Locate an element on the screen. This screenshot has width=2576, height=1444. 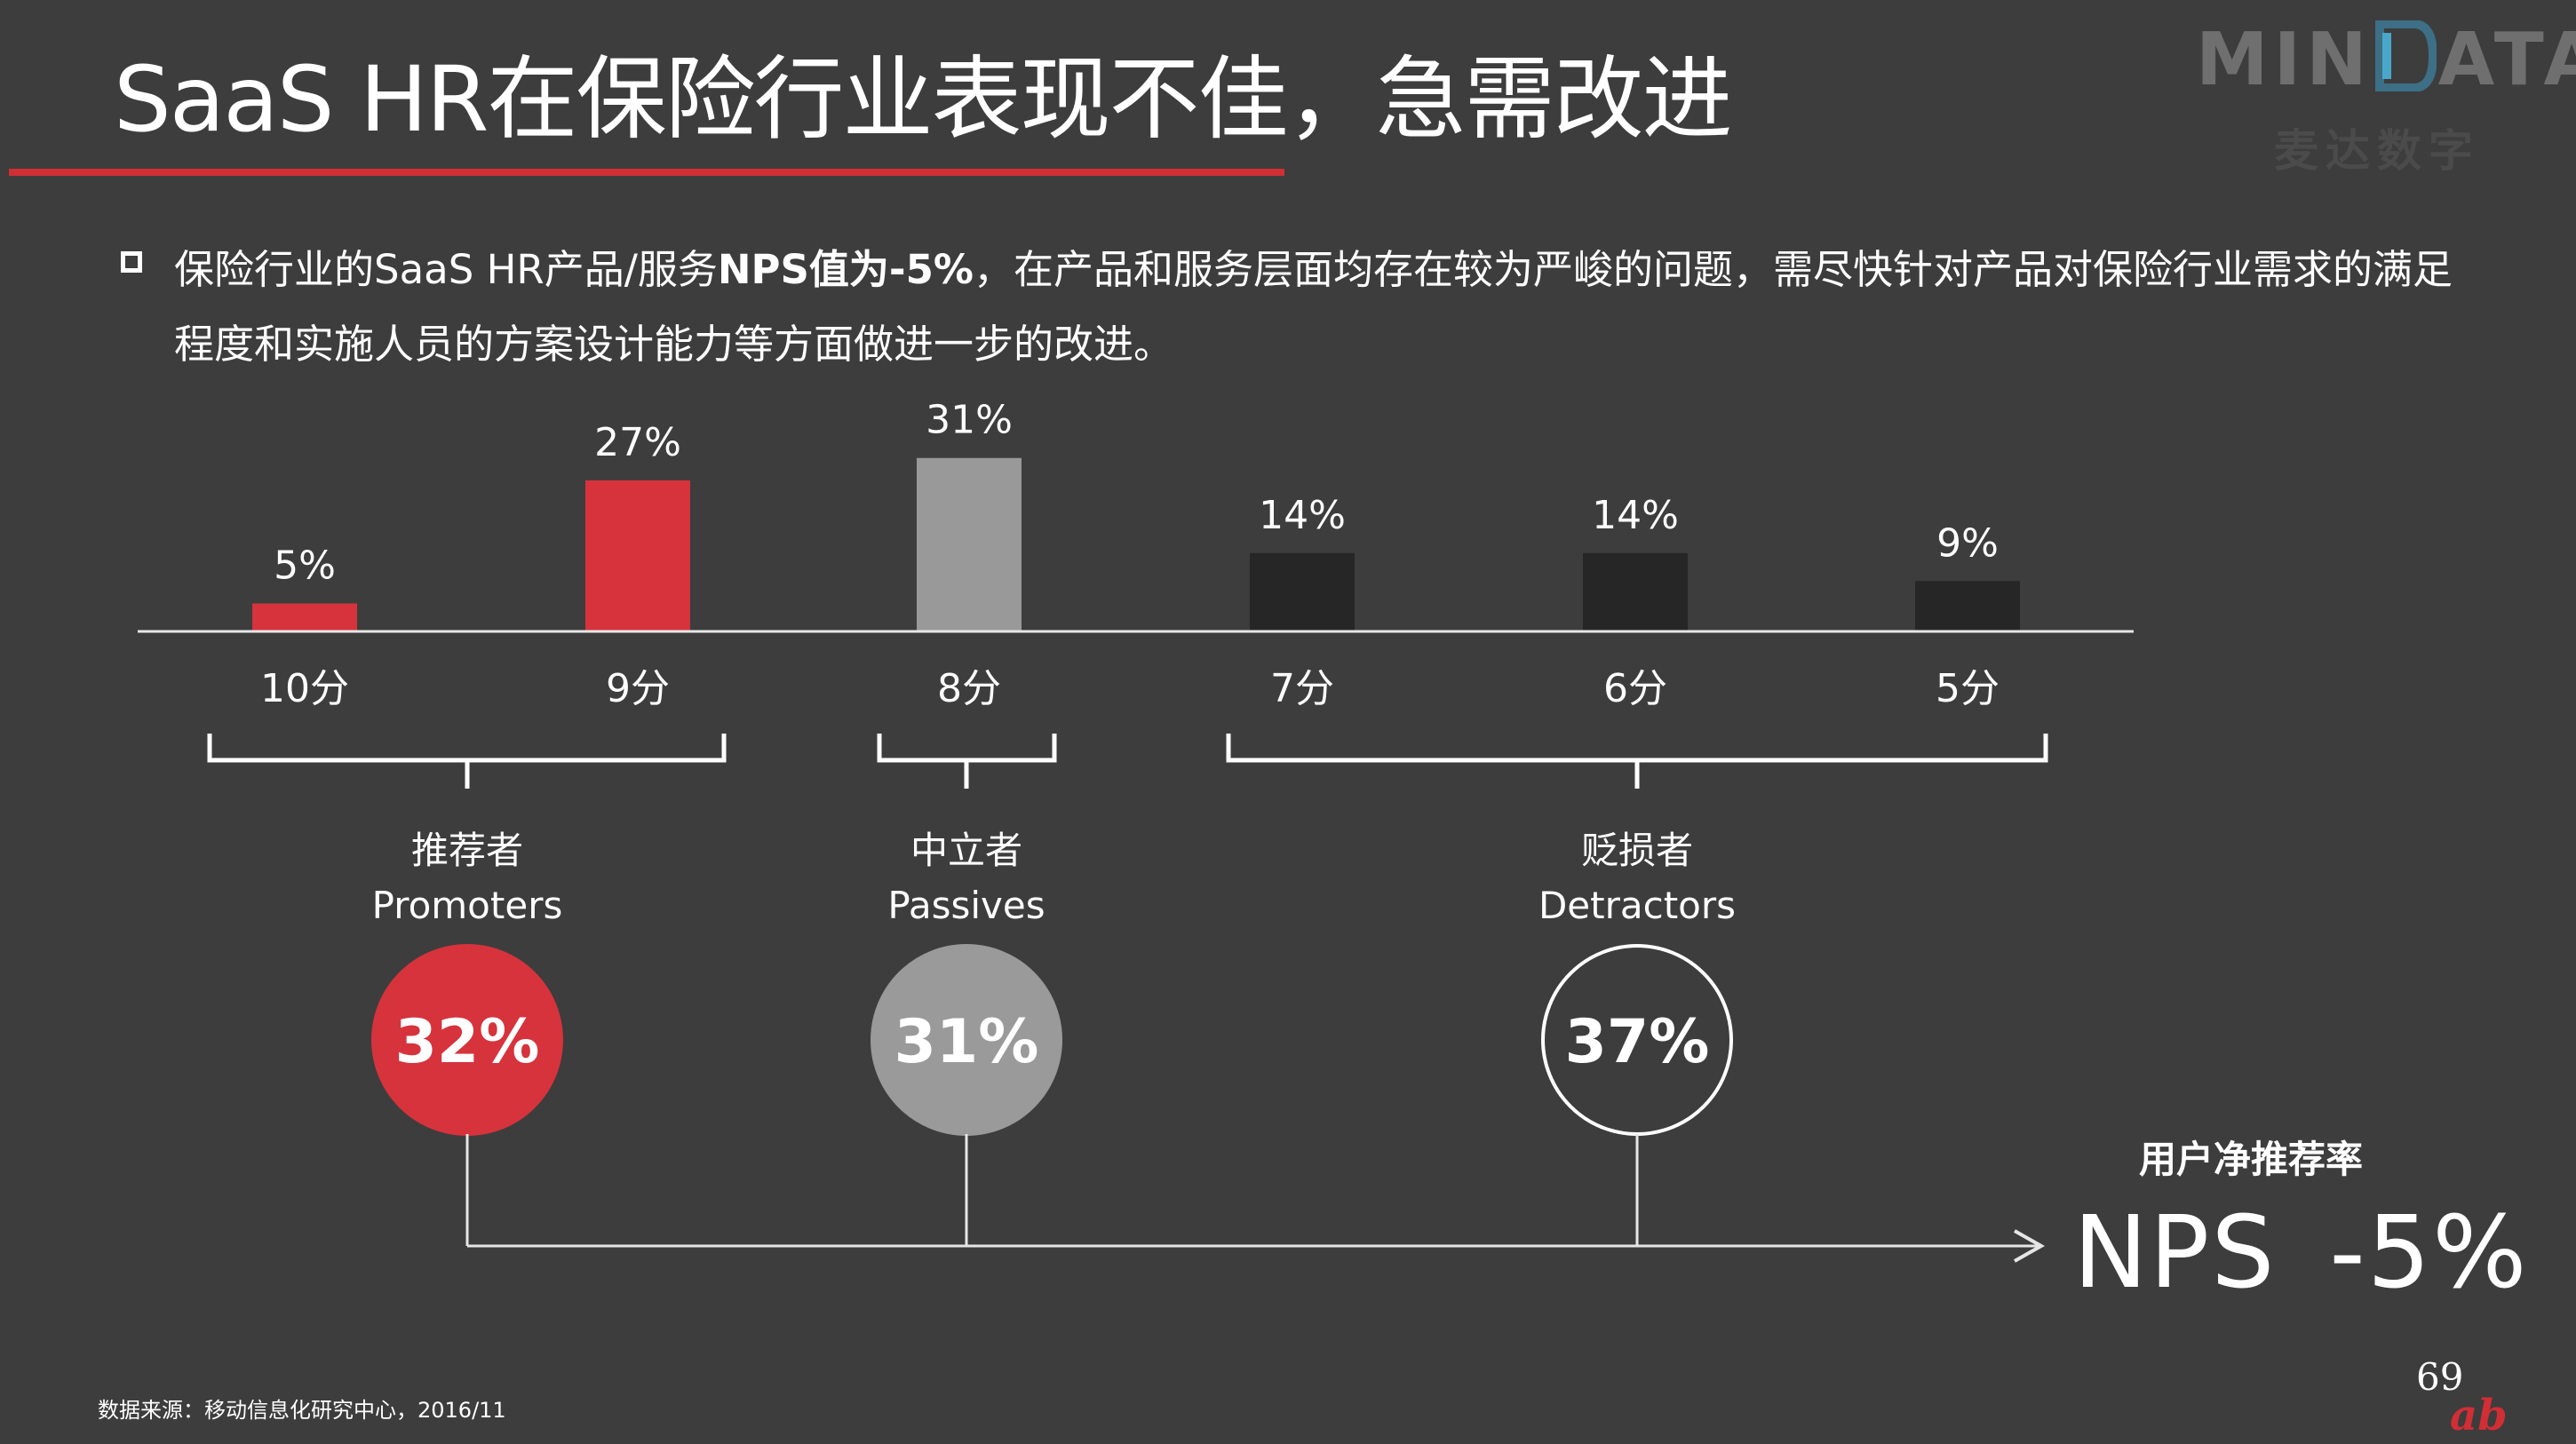
group-percent-2: 37% is located at coordinates (1637, 1042).